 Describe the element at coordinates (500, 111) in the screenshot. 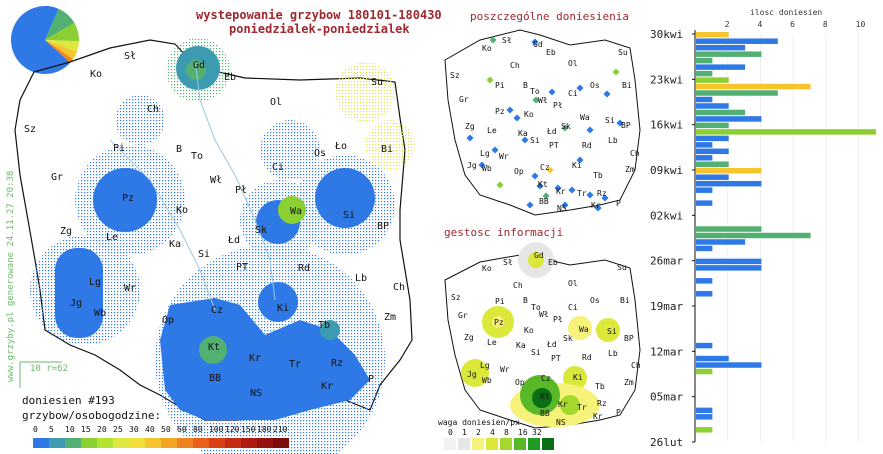

I see `city-label: Pz` at that location.